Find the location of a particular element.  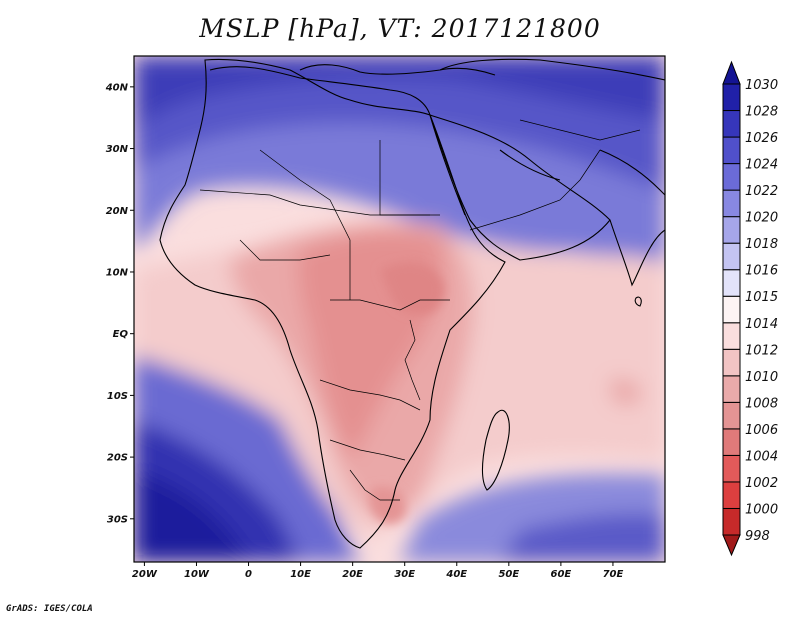

colorbar-label: 1002 is located at coordinates (761, 483).